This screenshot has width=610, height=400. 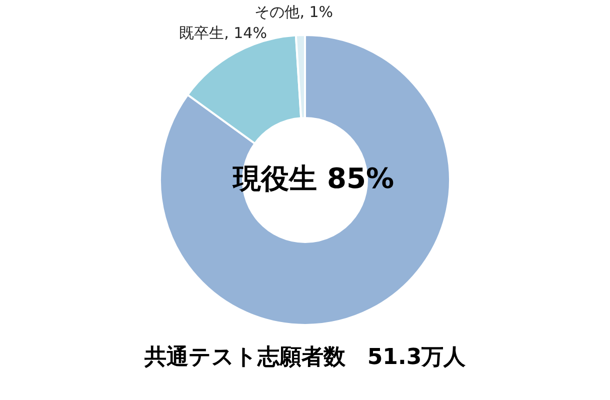 I want to click on data-label: 85%, so click(x=360, y=178).